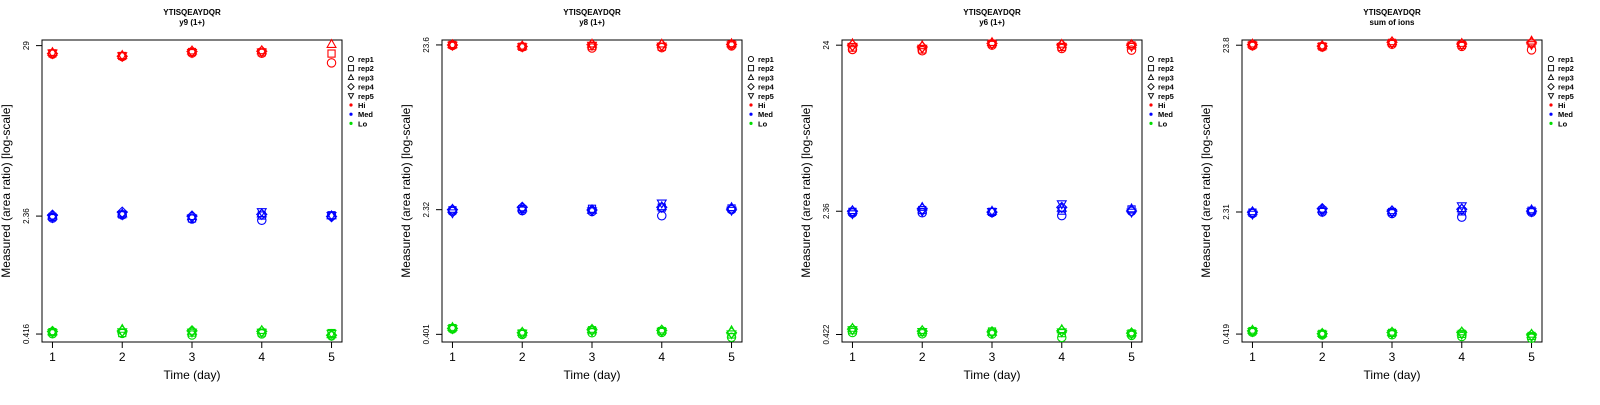  Describe the element at coordinates (331, 357) in the screenshot. I see `x-tick-label: 5` at that location.